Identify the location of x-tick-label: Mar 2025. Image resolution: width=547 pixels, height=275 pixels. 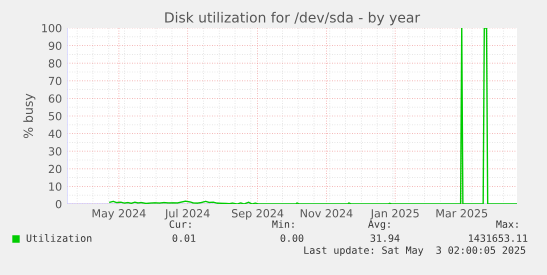
(462, 213).